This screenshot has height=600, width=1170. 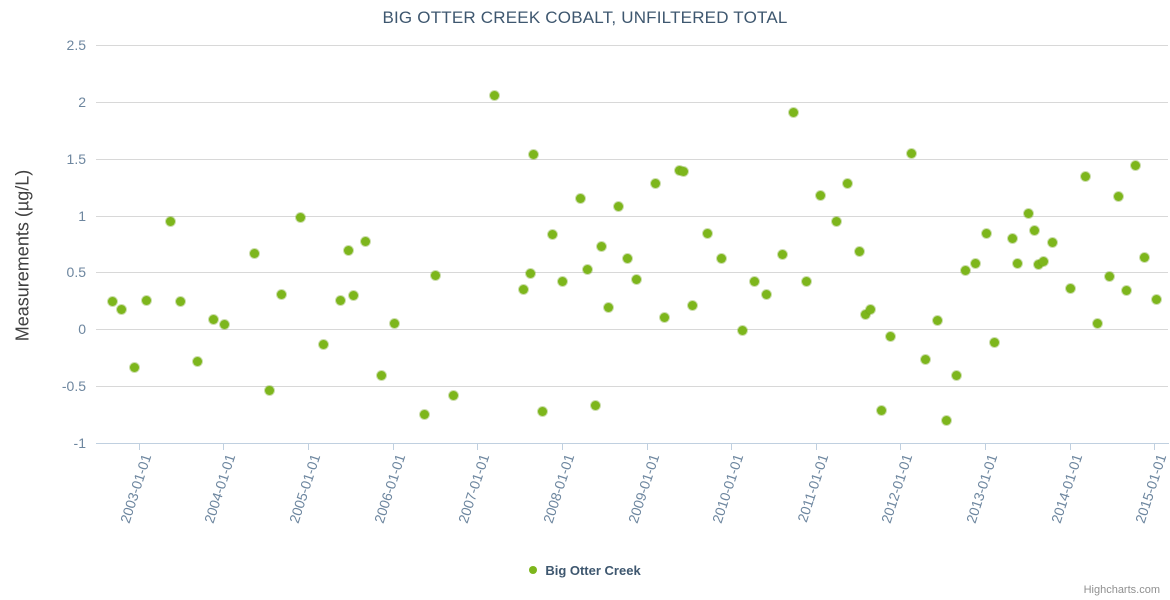 I want to click on credits-link: Highcharts.com, so click(x=1121, y=590).